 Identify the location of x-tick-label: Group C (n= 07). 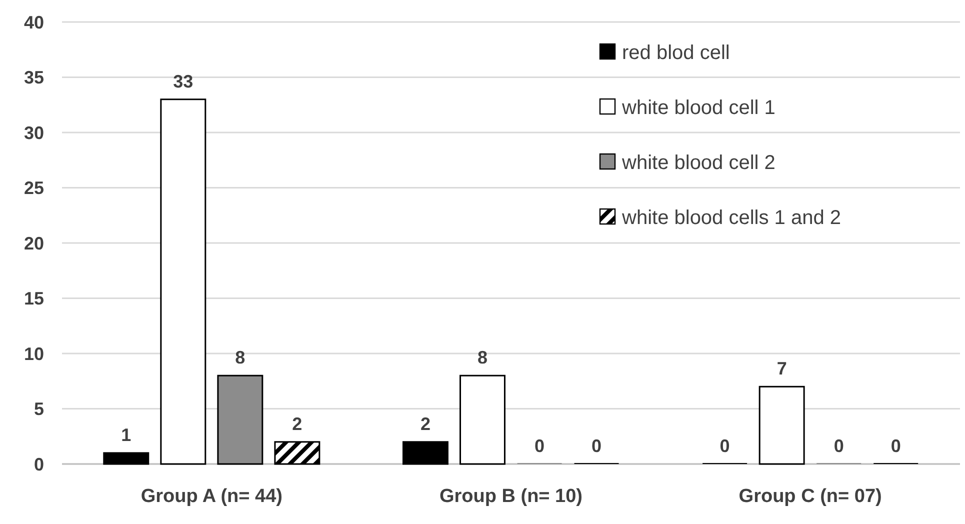
(810, 496).